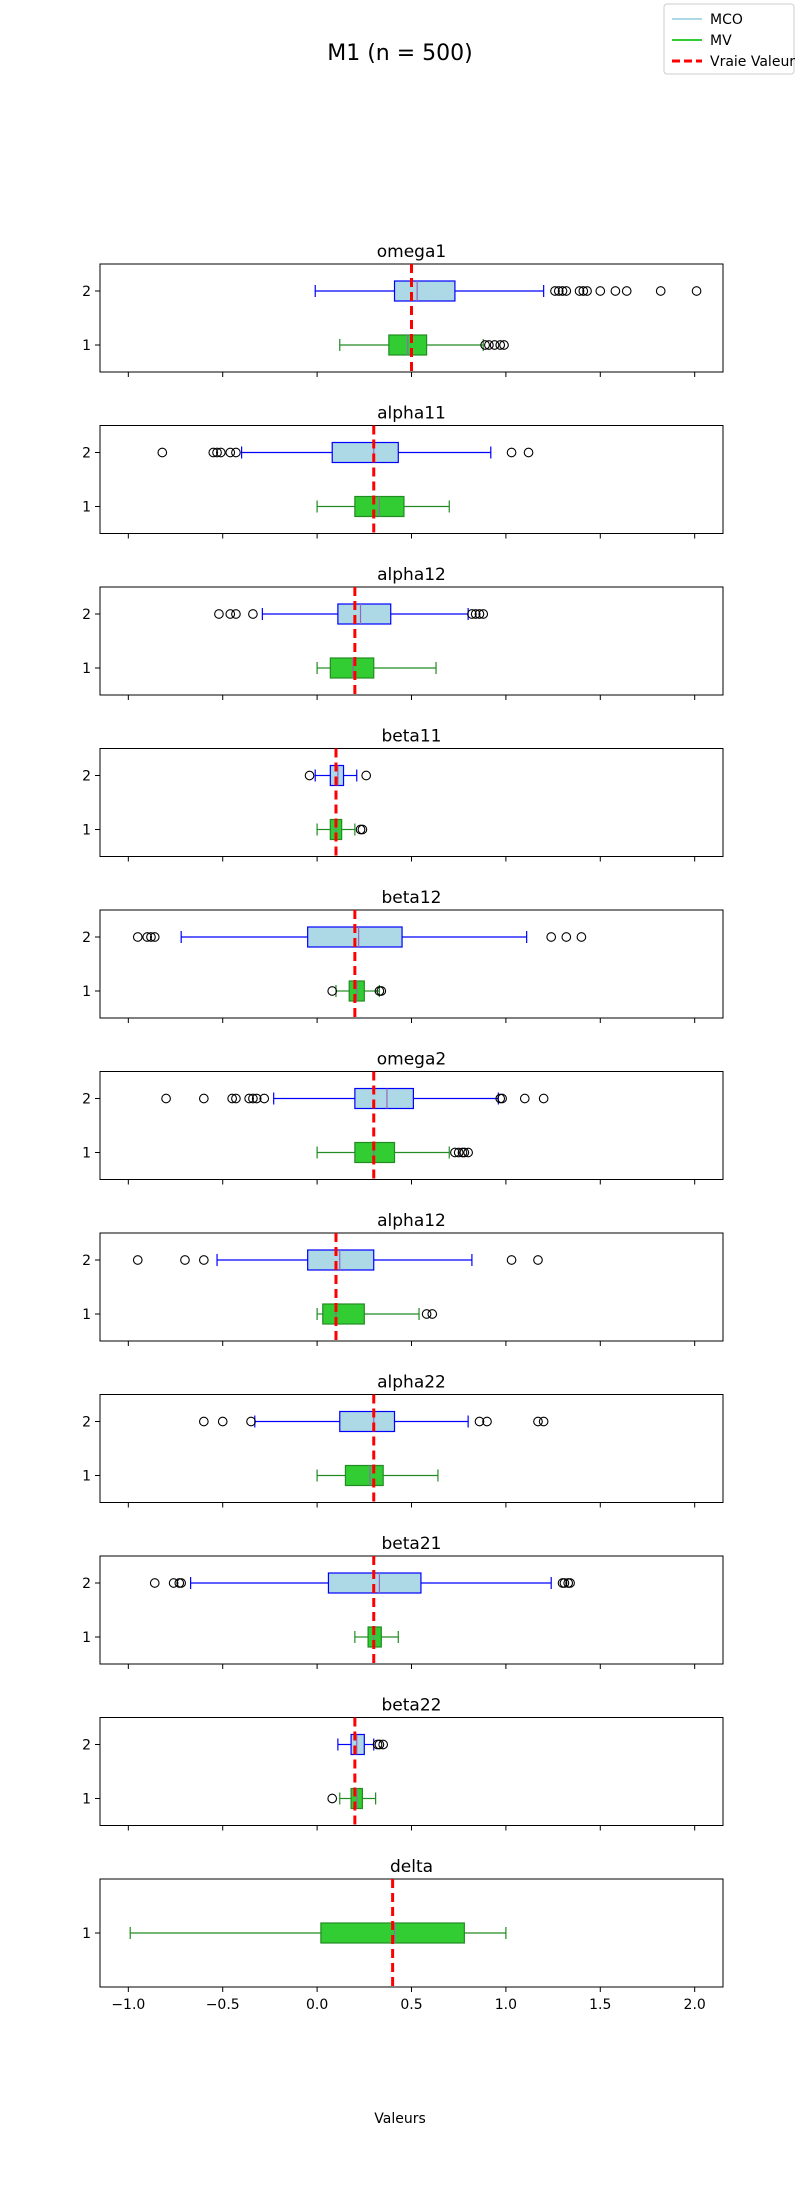  Describe the element at coordinates (412, 1544) in the screenshot. I see `subplot-title: beta21` at that location.